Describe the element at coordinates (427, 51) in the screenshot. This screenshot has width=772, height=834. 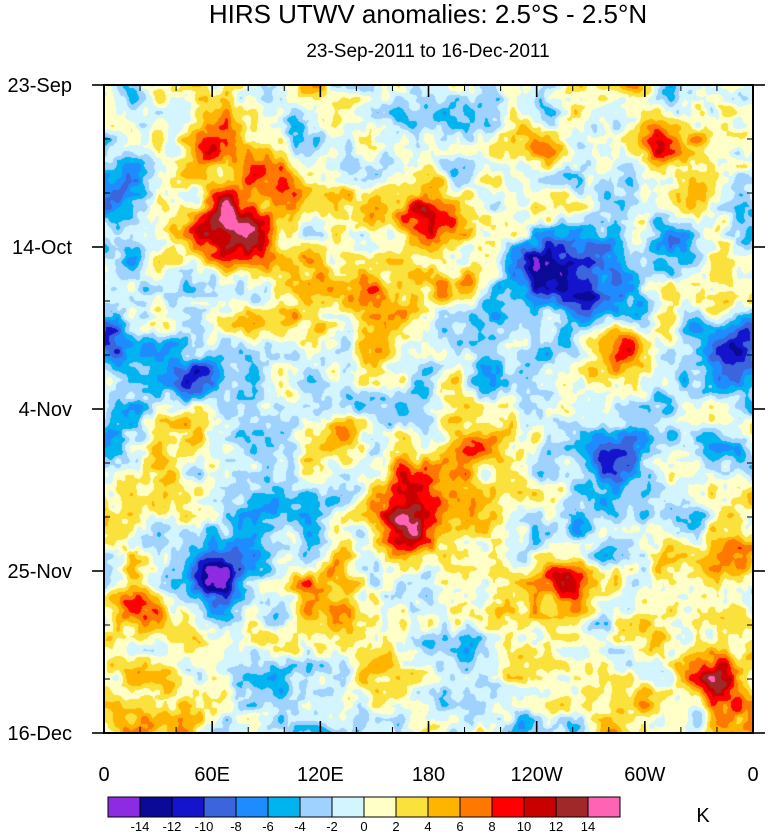
I see `chart-subtitle: 23-Sep-2011 to 16-Dec-2011` at that location.